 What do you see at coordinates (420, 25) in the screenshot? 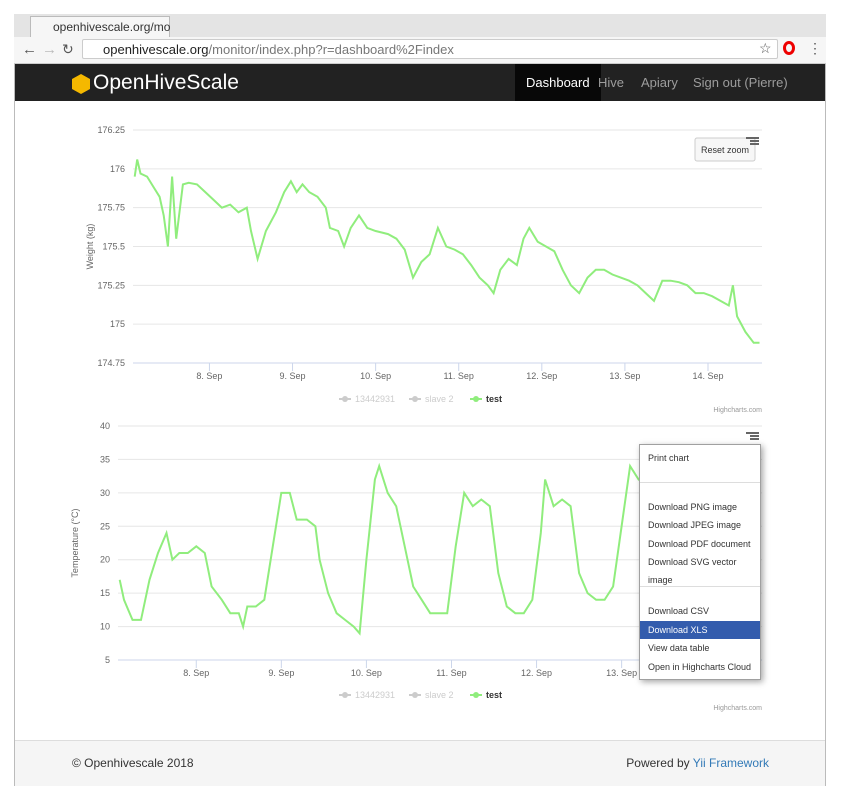
I see `tab-strip` at bounding box center [420, 25].